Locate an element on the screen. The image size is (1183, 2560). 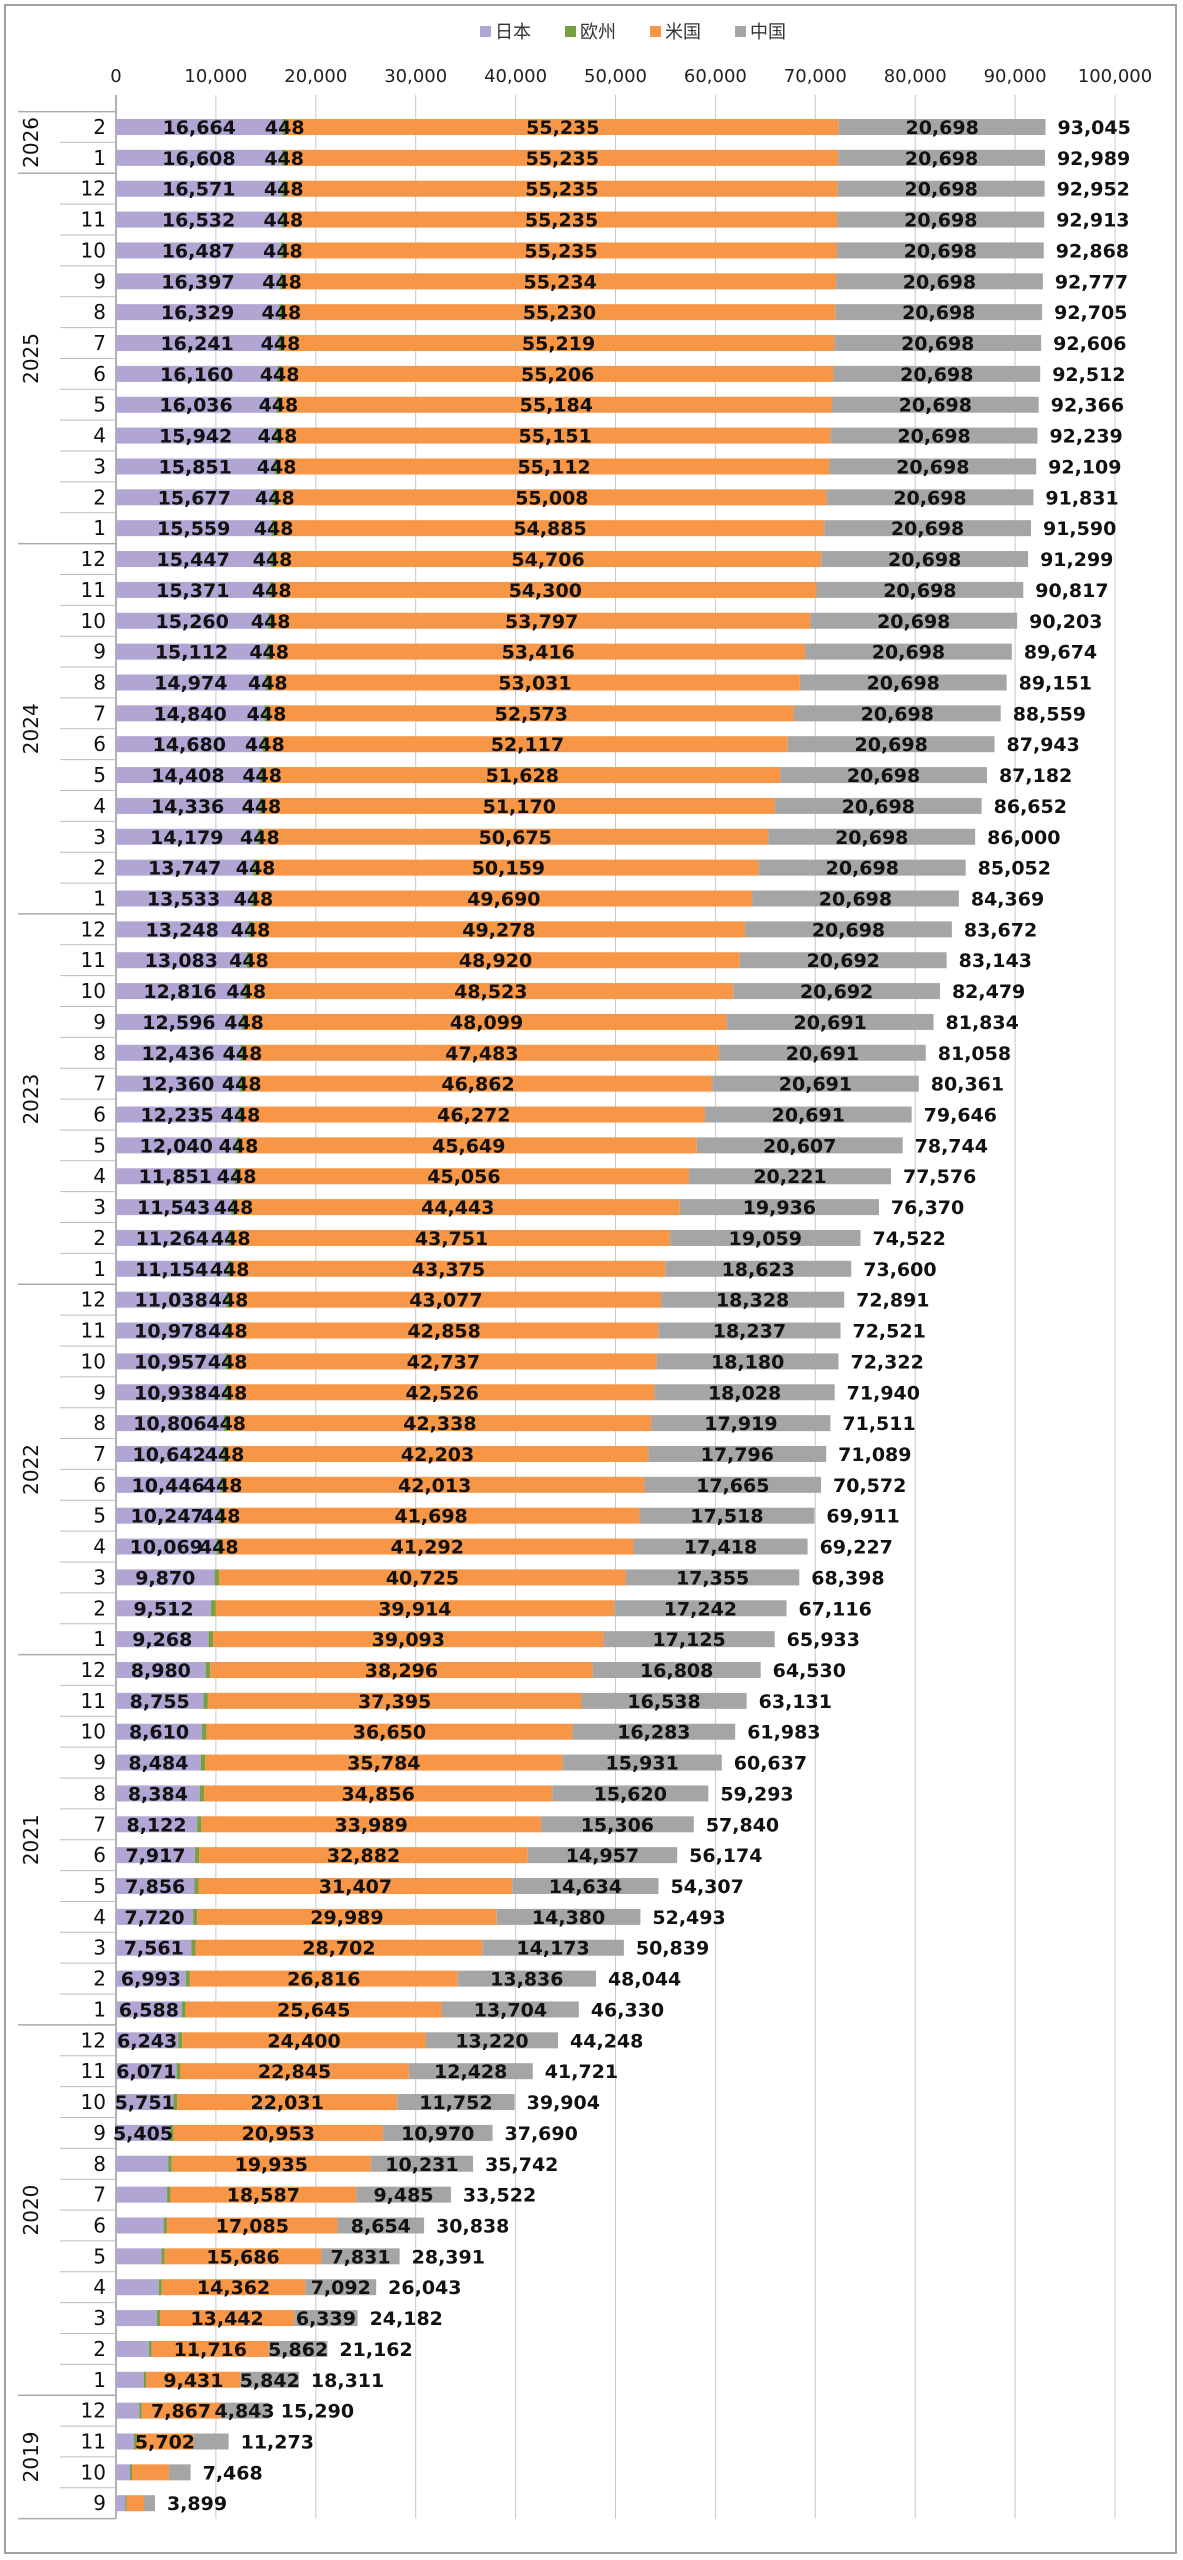
data-label-china: 17,355 is located at coordinates (712, 1578).